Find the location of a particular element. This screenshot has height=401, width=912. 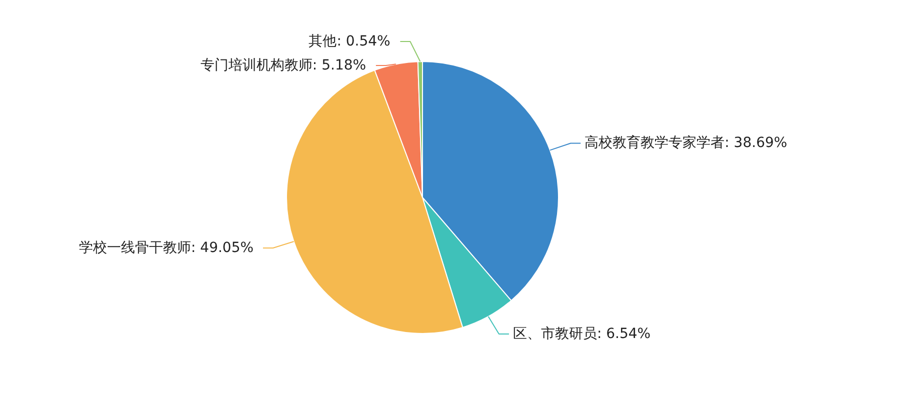

slice-label: 其他 is located at coordinates (322, 42).